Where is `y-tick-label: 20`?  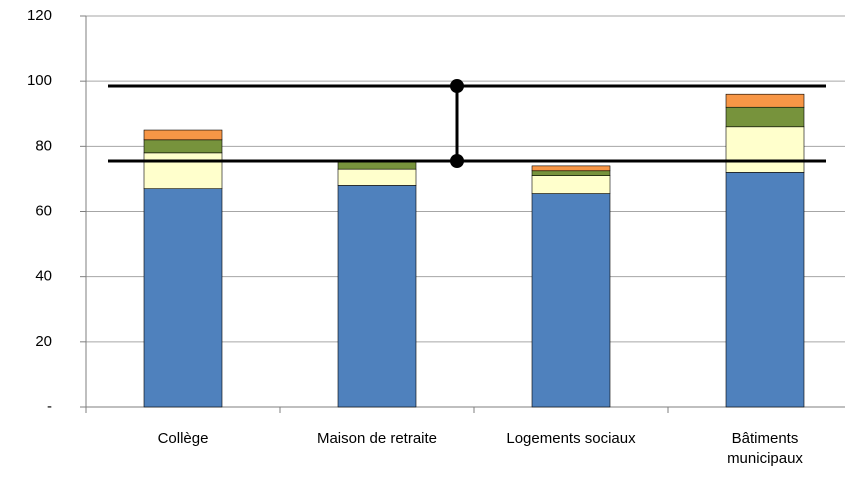
y-tick-label: 20 is located at coordinates (43, 341).